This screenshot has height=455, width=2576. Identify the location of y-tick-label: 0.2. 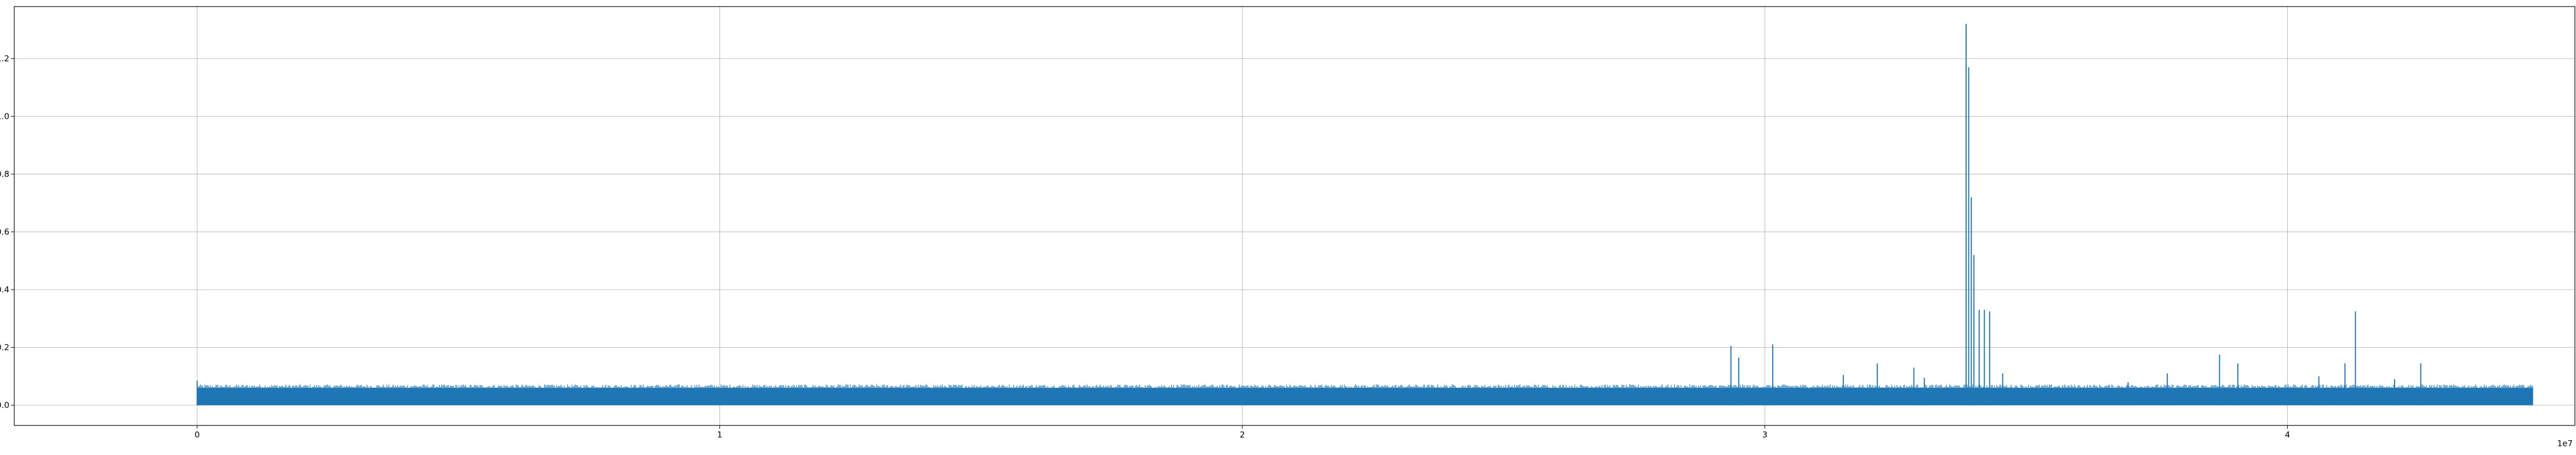
(5, 348).